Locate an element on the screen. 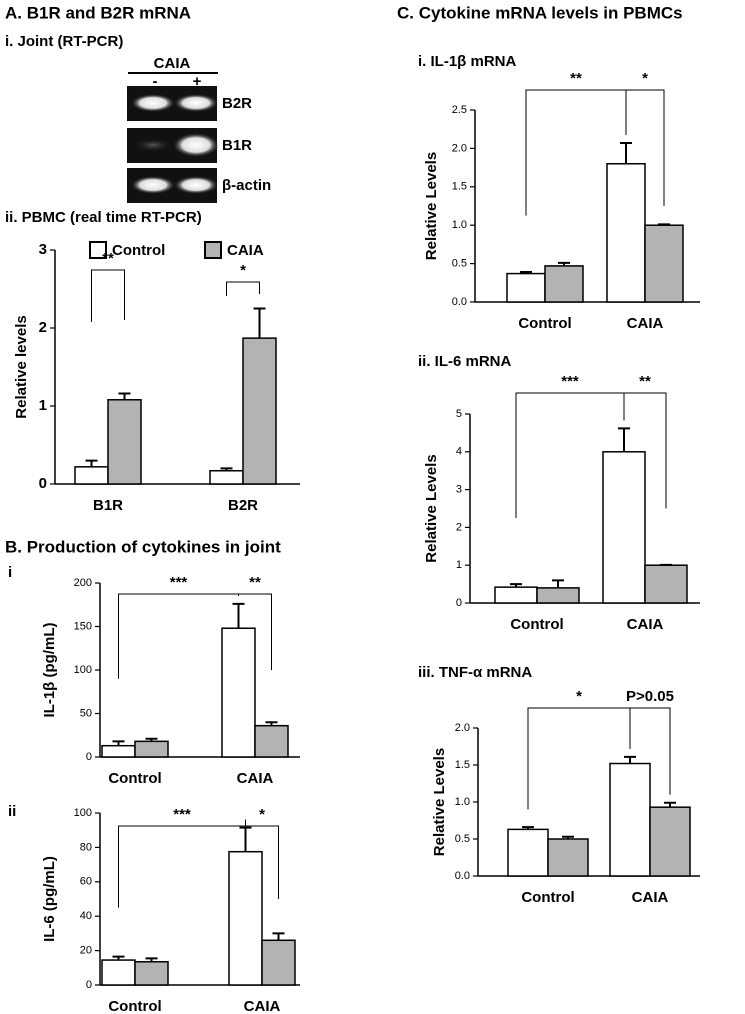 This screenshot has height=1014, width=745. y-tick-label: 5 is located at coordinates (459, 414).